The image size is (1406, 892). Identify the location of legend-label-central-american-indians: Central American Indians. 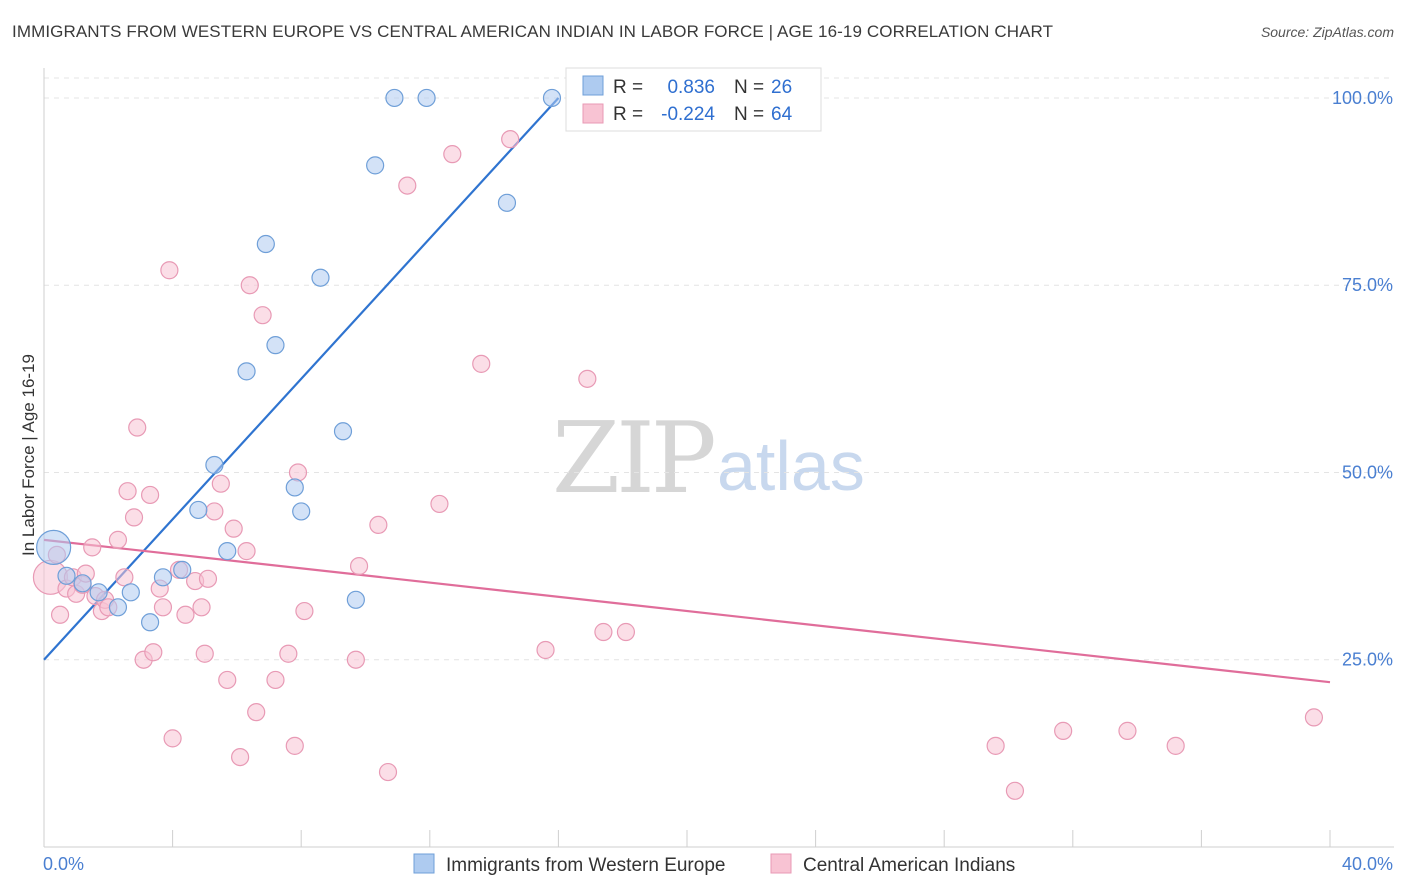
(909, 865).